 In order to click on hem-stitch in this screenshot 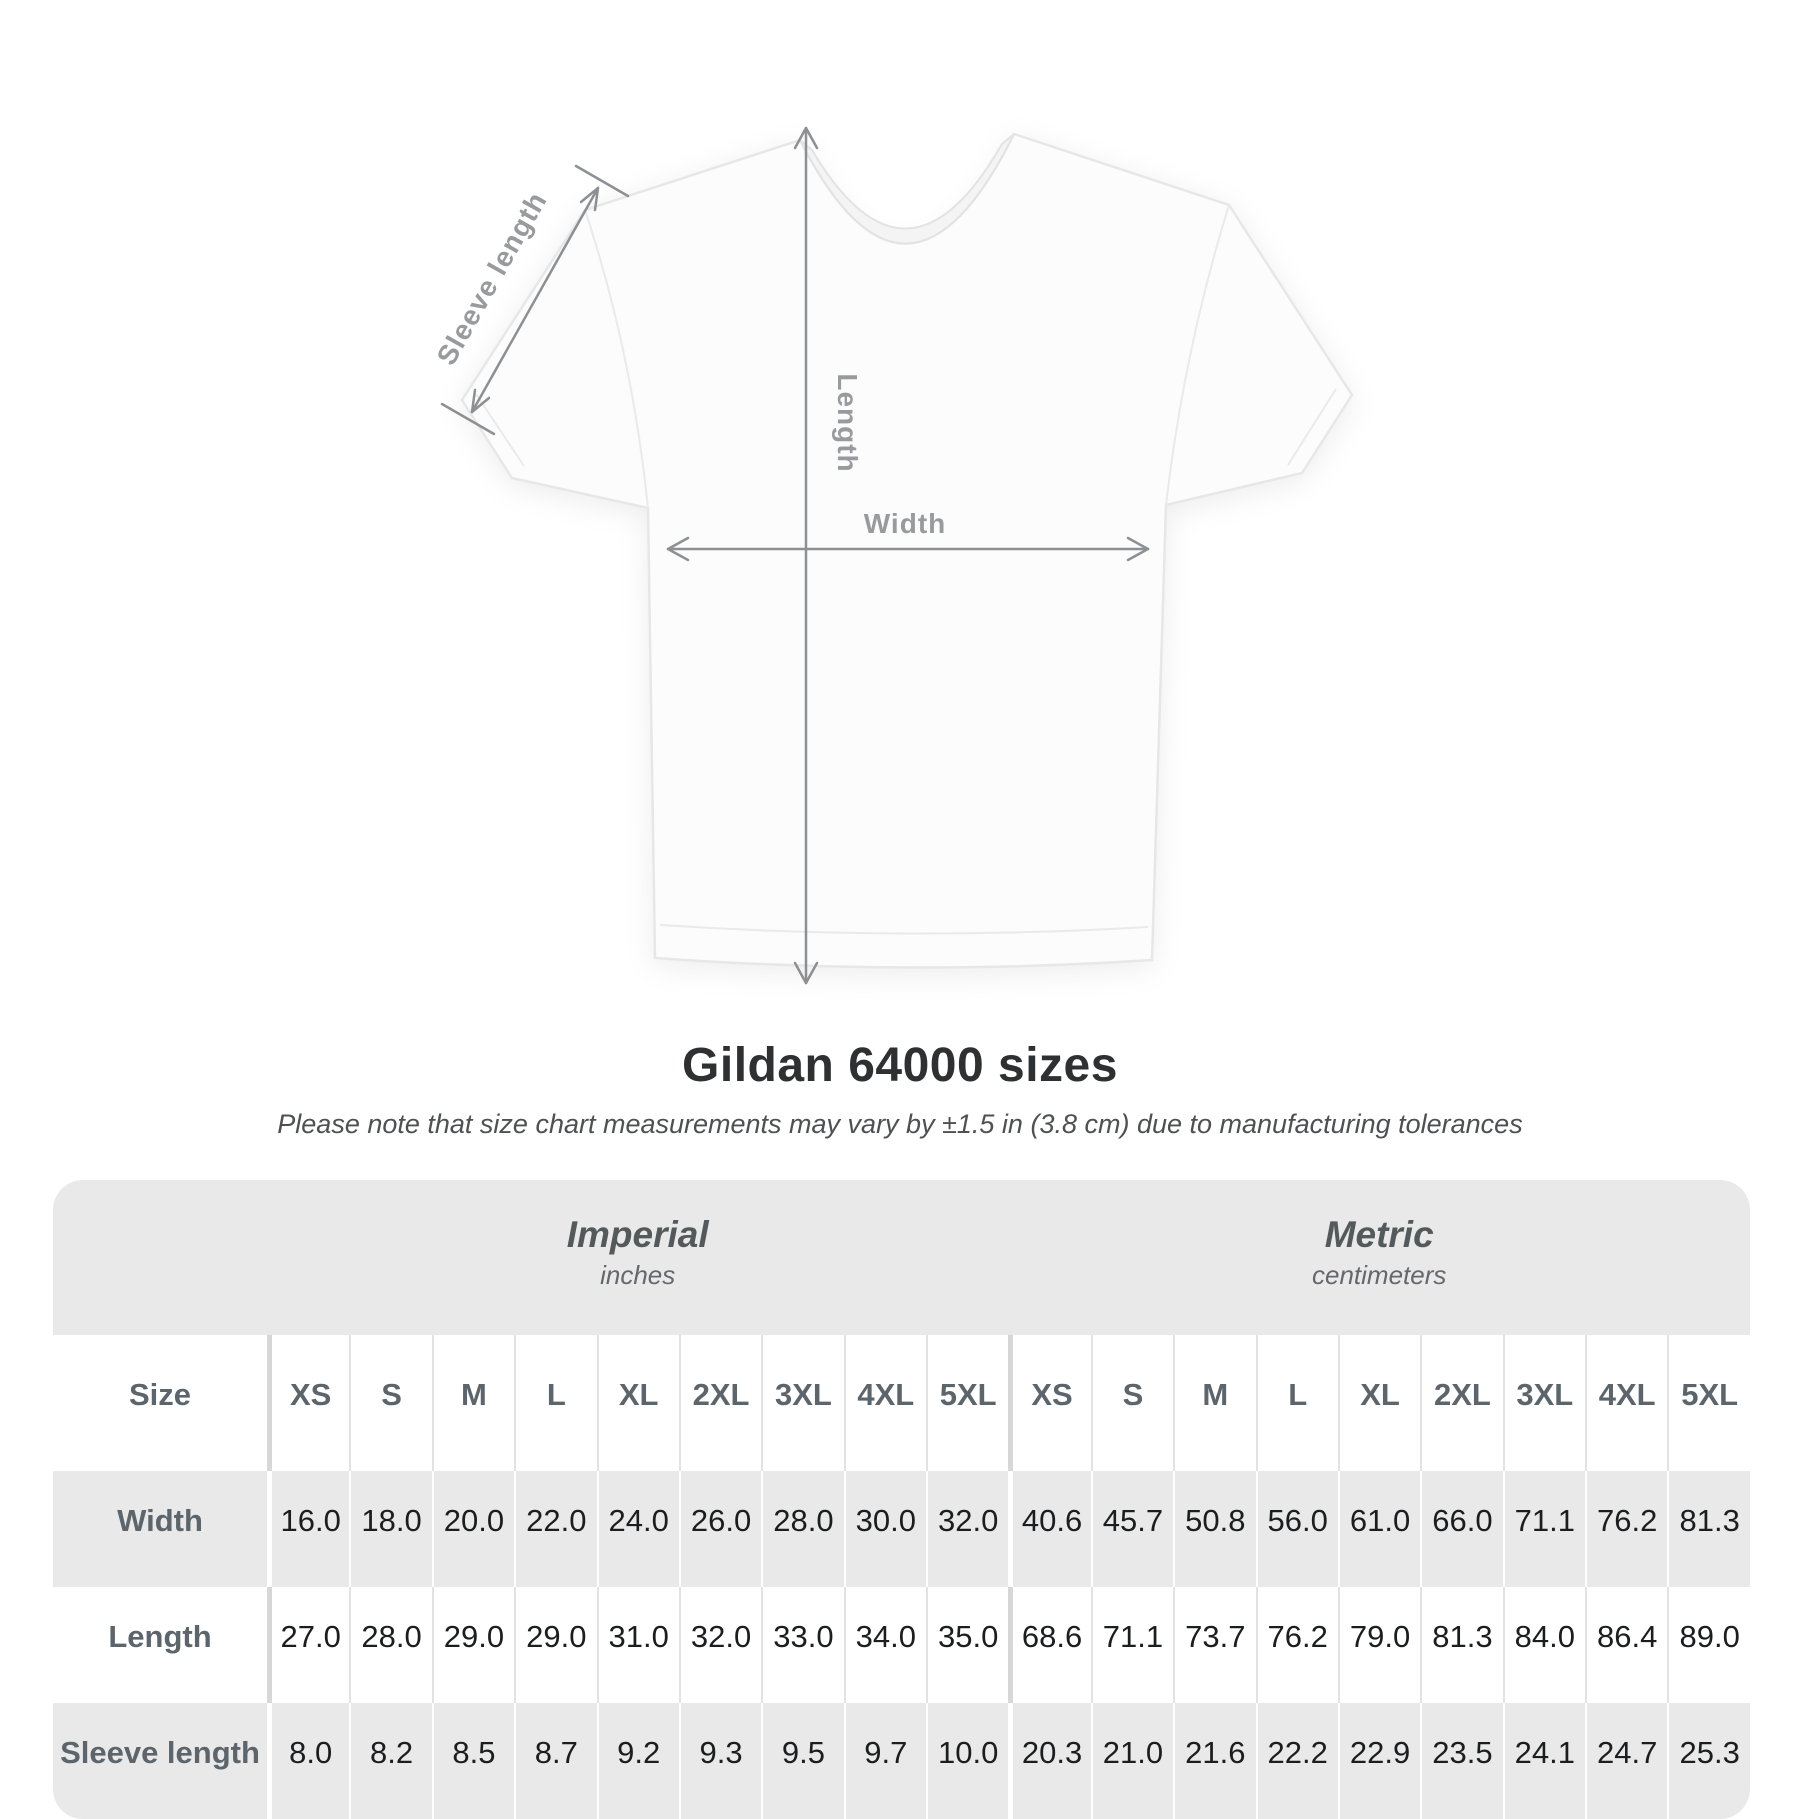, I will do `click(904, 929)`.